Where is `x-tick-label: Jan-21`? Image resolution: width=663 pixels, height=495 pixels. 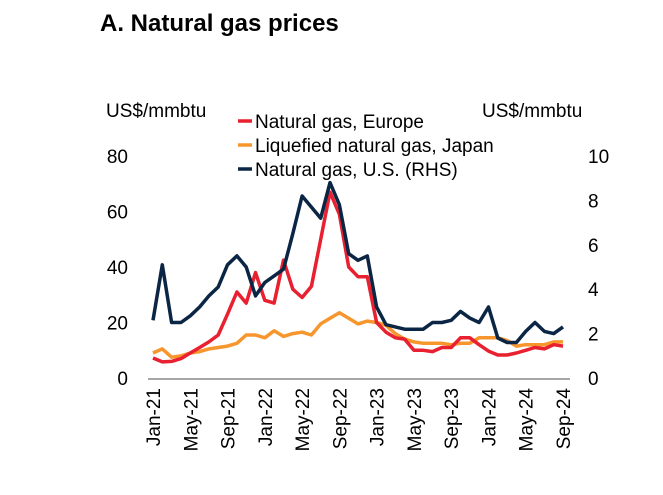
x-tick-label: Jan-21 is located at coordinates (154, 417).